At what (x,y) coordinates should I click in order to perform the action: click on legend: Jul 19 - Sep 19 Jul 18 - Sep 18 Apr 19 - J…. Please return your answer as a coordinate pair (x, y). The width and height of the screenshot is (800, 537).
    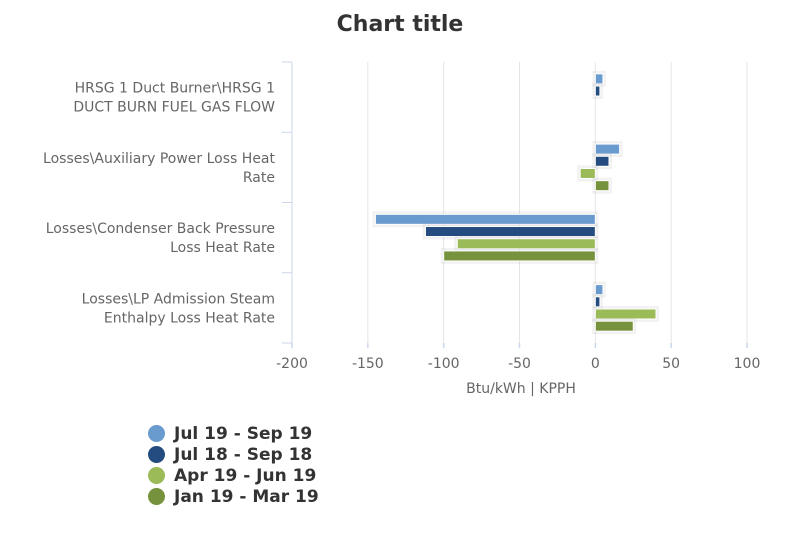
    Looking at the image, I should click on (233, 465).